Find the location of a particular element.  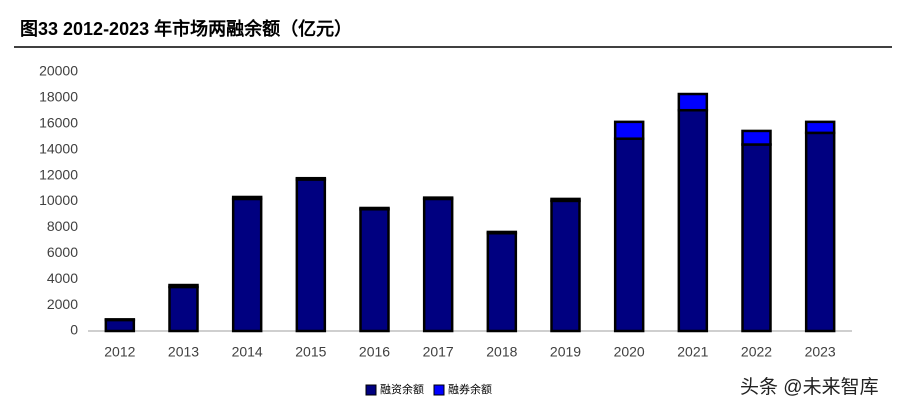

x-tick-label: 2023 is located at coordinates (820, 352).